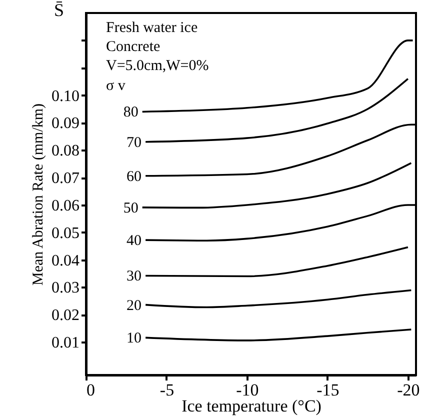 The height and width of the screenshot is (417, 423). I want to click on series-label: 10, so click(134, 338).